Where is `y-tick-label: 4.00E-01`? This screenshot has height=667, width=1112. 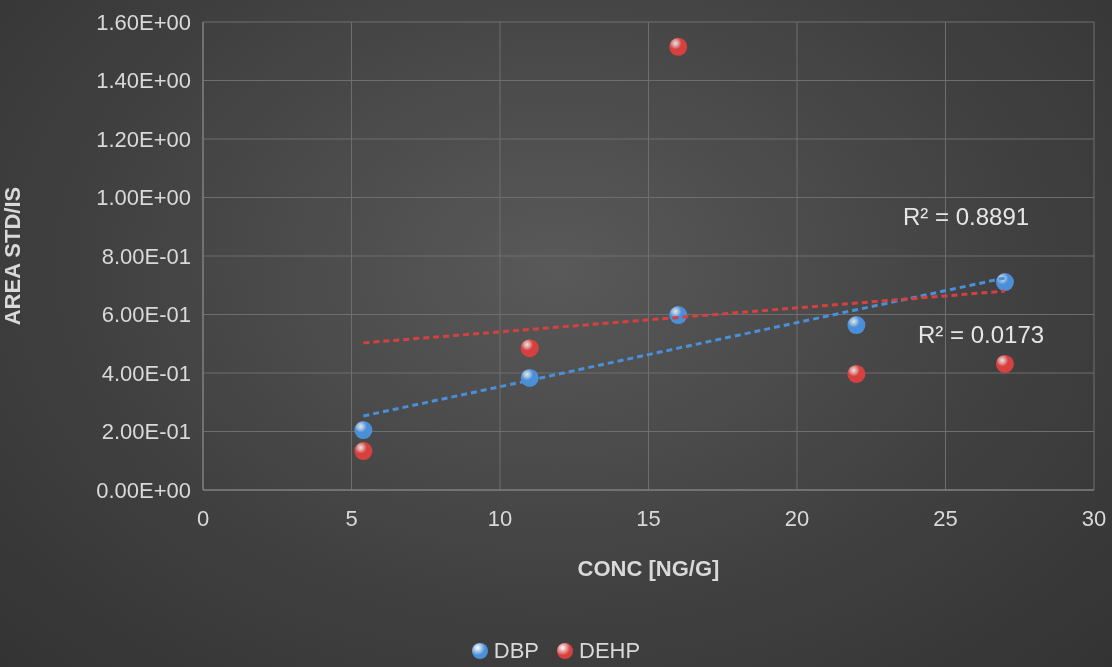
y-tick-label: 4.00E-01 is located at coordinates (146, 373).